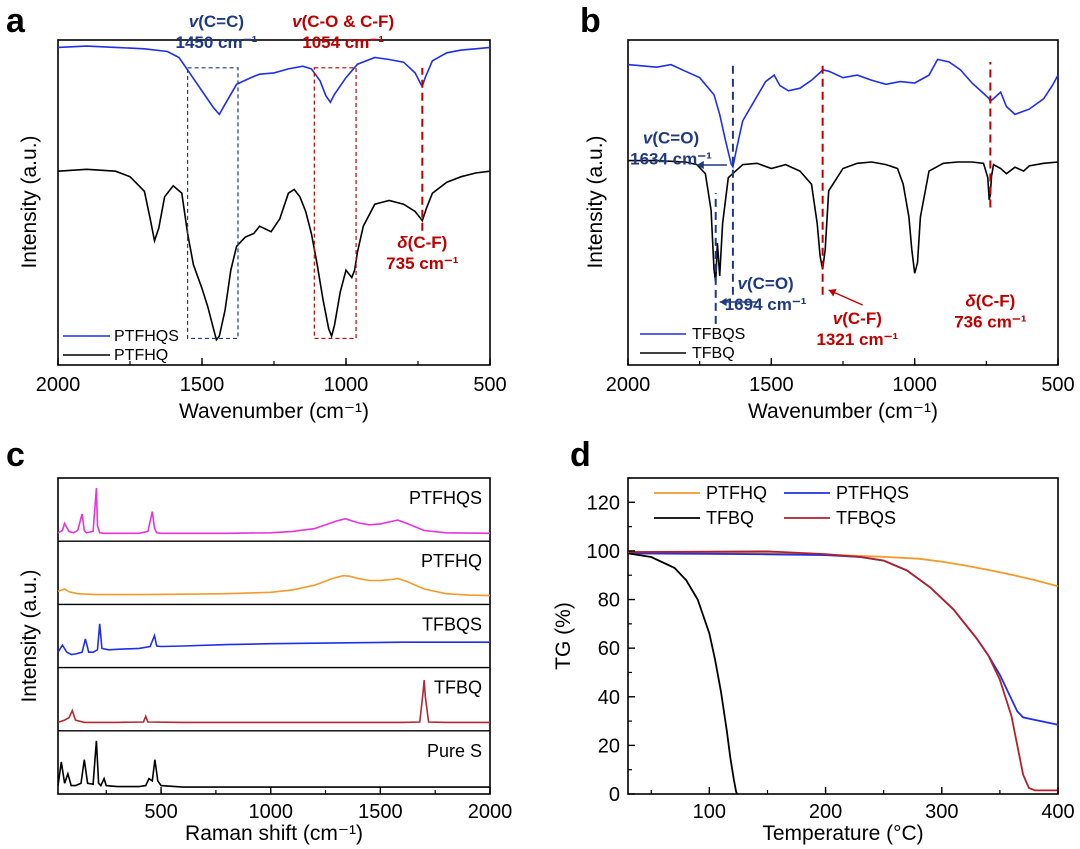 Image resolution: width=1080 pixels, height=849 pixels. What do you see at coordinates (857, 318) in the screenshot?
I see `peak-annotation: v(C-F)` at bounding box center [857, 318].